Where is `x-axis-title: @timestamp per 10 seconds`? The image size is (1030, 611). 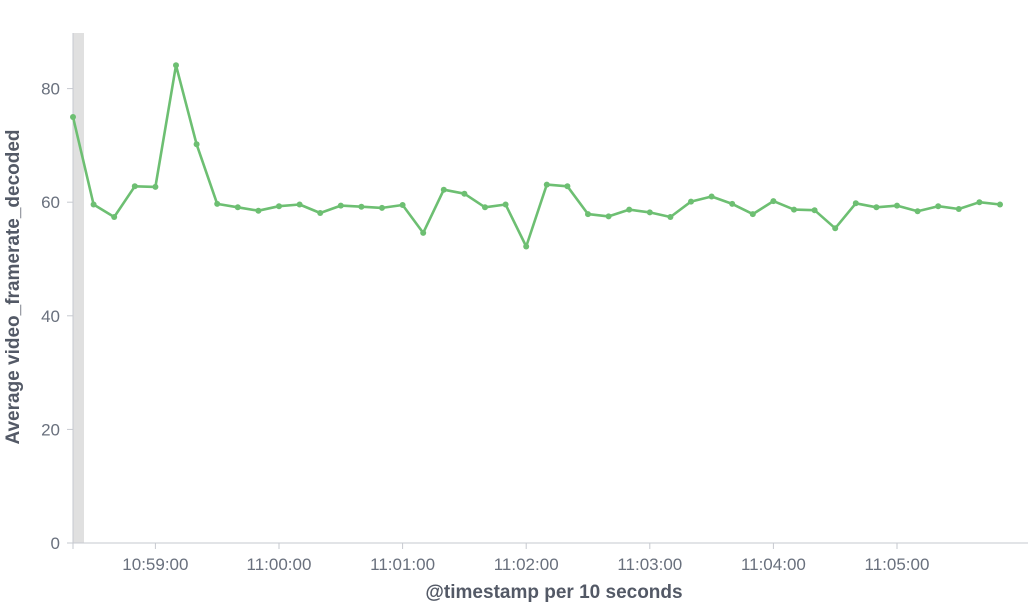
x-axis-title: @timestamp per 10 seconds is located at coordinates (553, 592).